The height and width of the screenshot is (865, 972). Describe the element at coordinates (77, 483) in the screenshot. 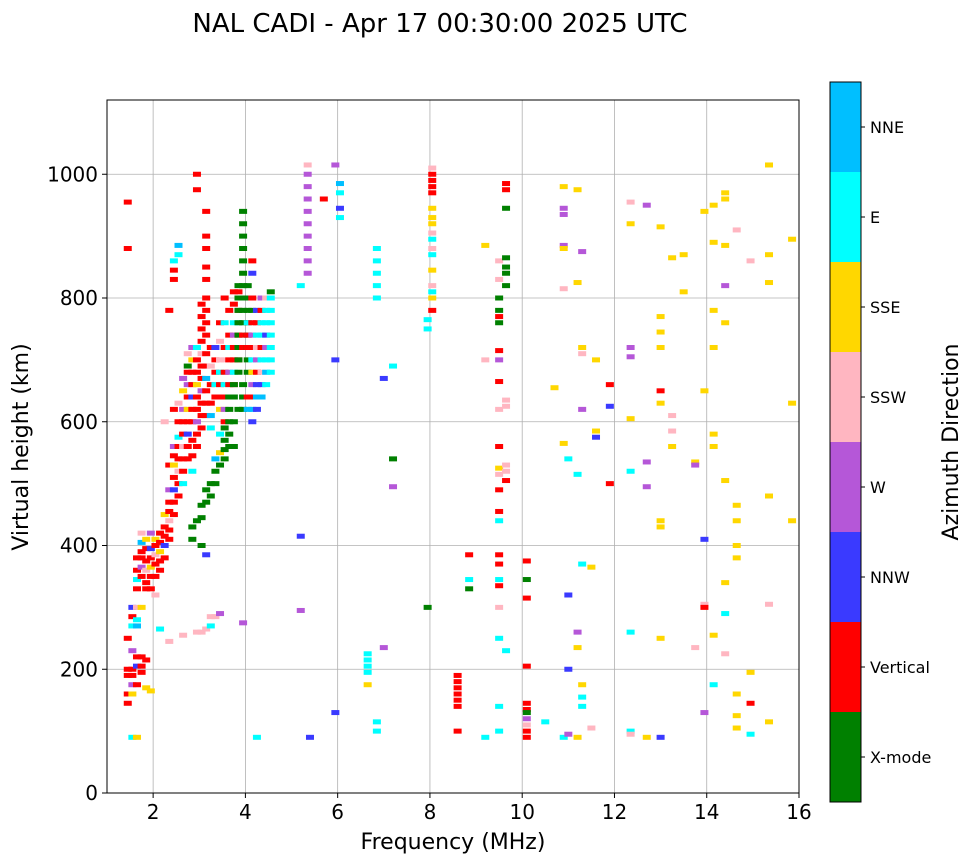

I see `y-axis-ticks: 0 200 400 600 800 1000` at that location.